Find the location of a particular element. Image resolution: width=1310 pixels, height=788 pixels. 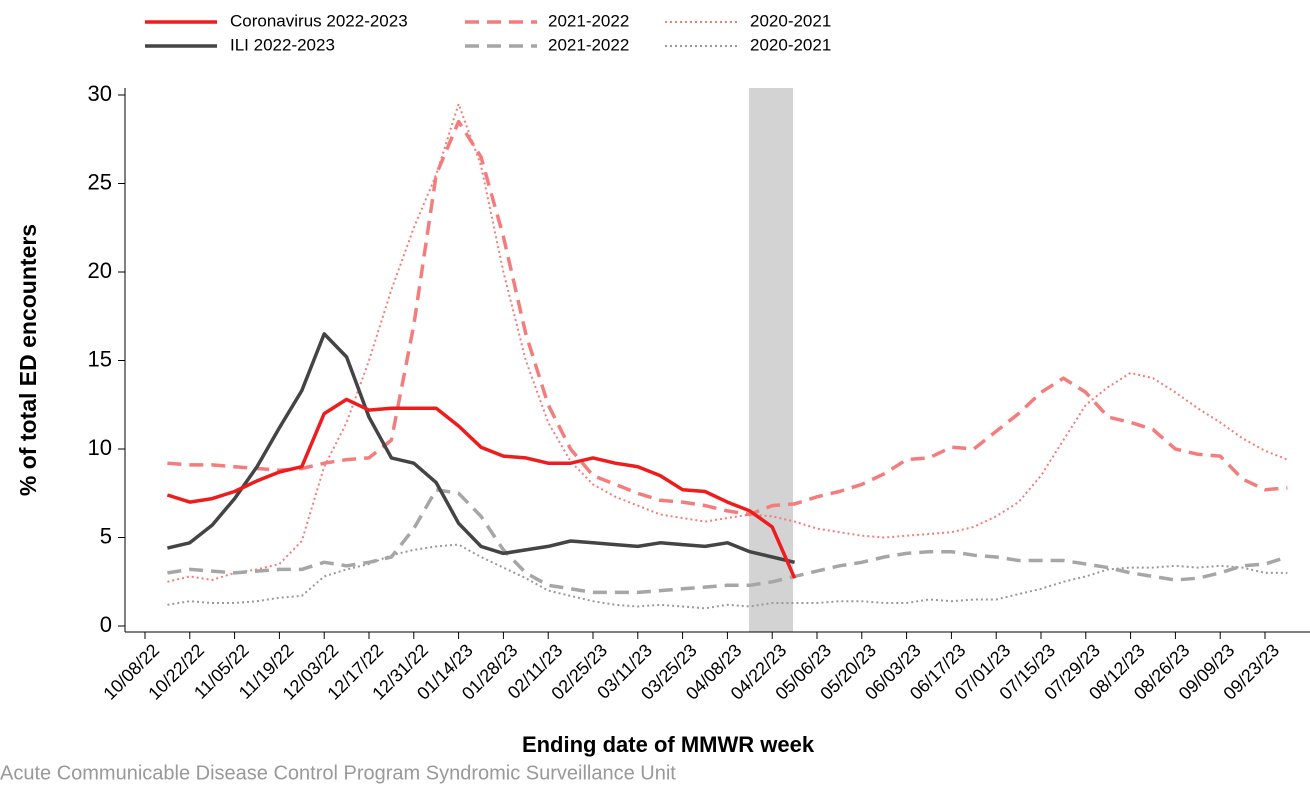

y-tick-label: 0 is located at coordinates (106, 624).